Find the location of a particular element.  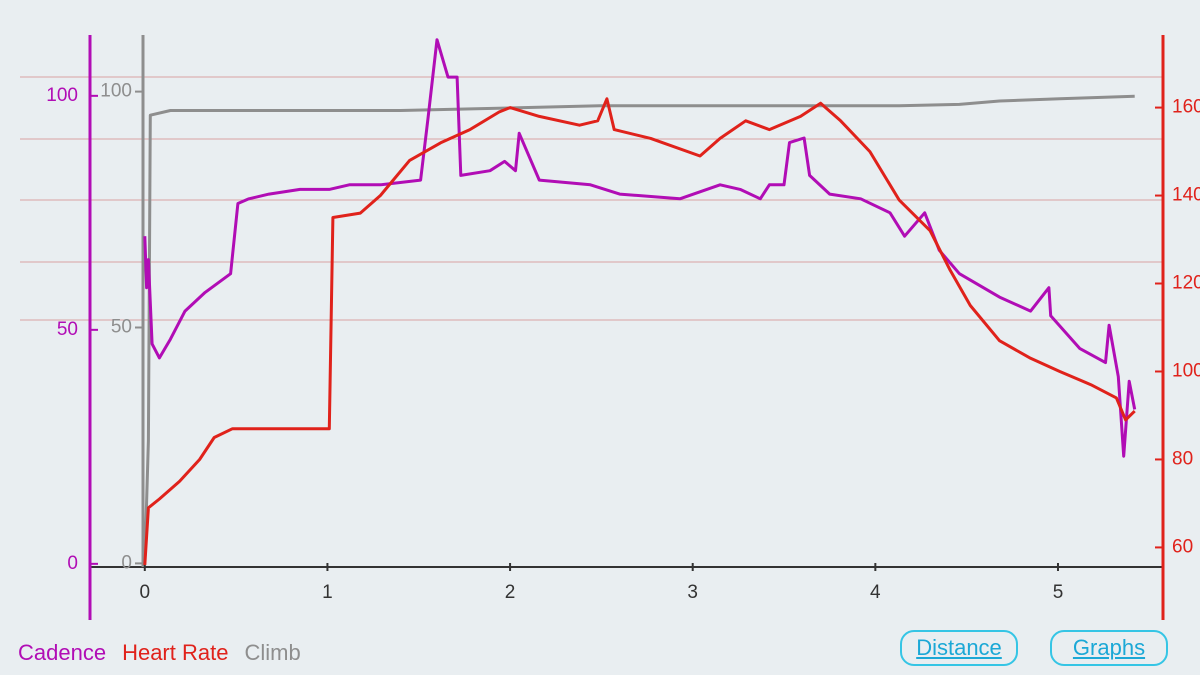

legend-label: Climb is located at coordinates (272, 652).